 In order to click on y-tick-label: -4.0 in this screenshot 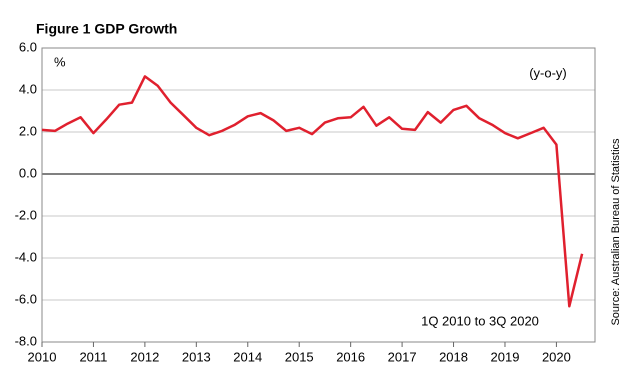, I will do `click(26, 256)`.